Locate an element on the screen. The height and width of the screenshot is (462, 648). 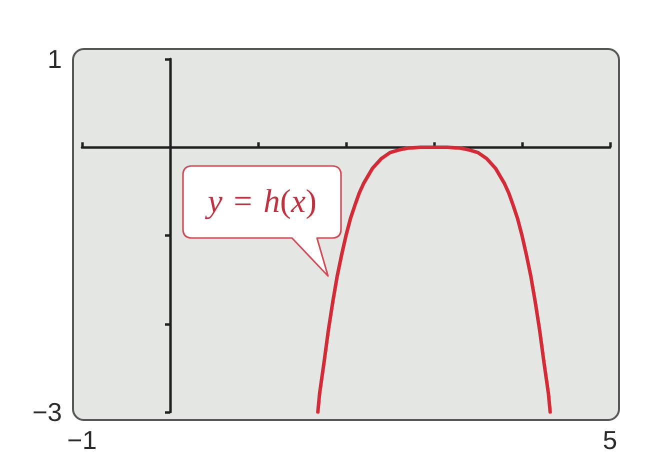
y-tick-label: −3 is located at coordinates (47, 412).